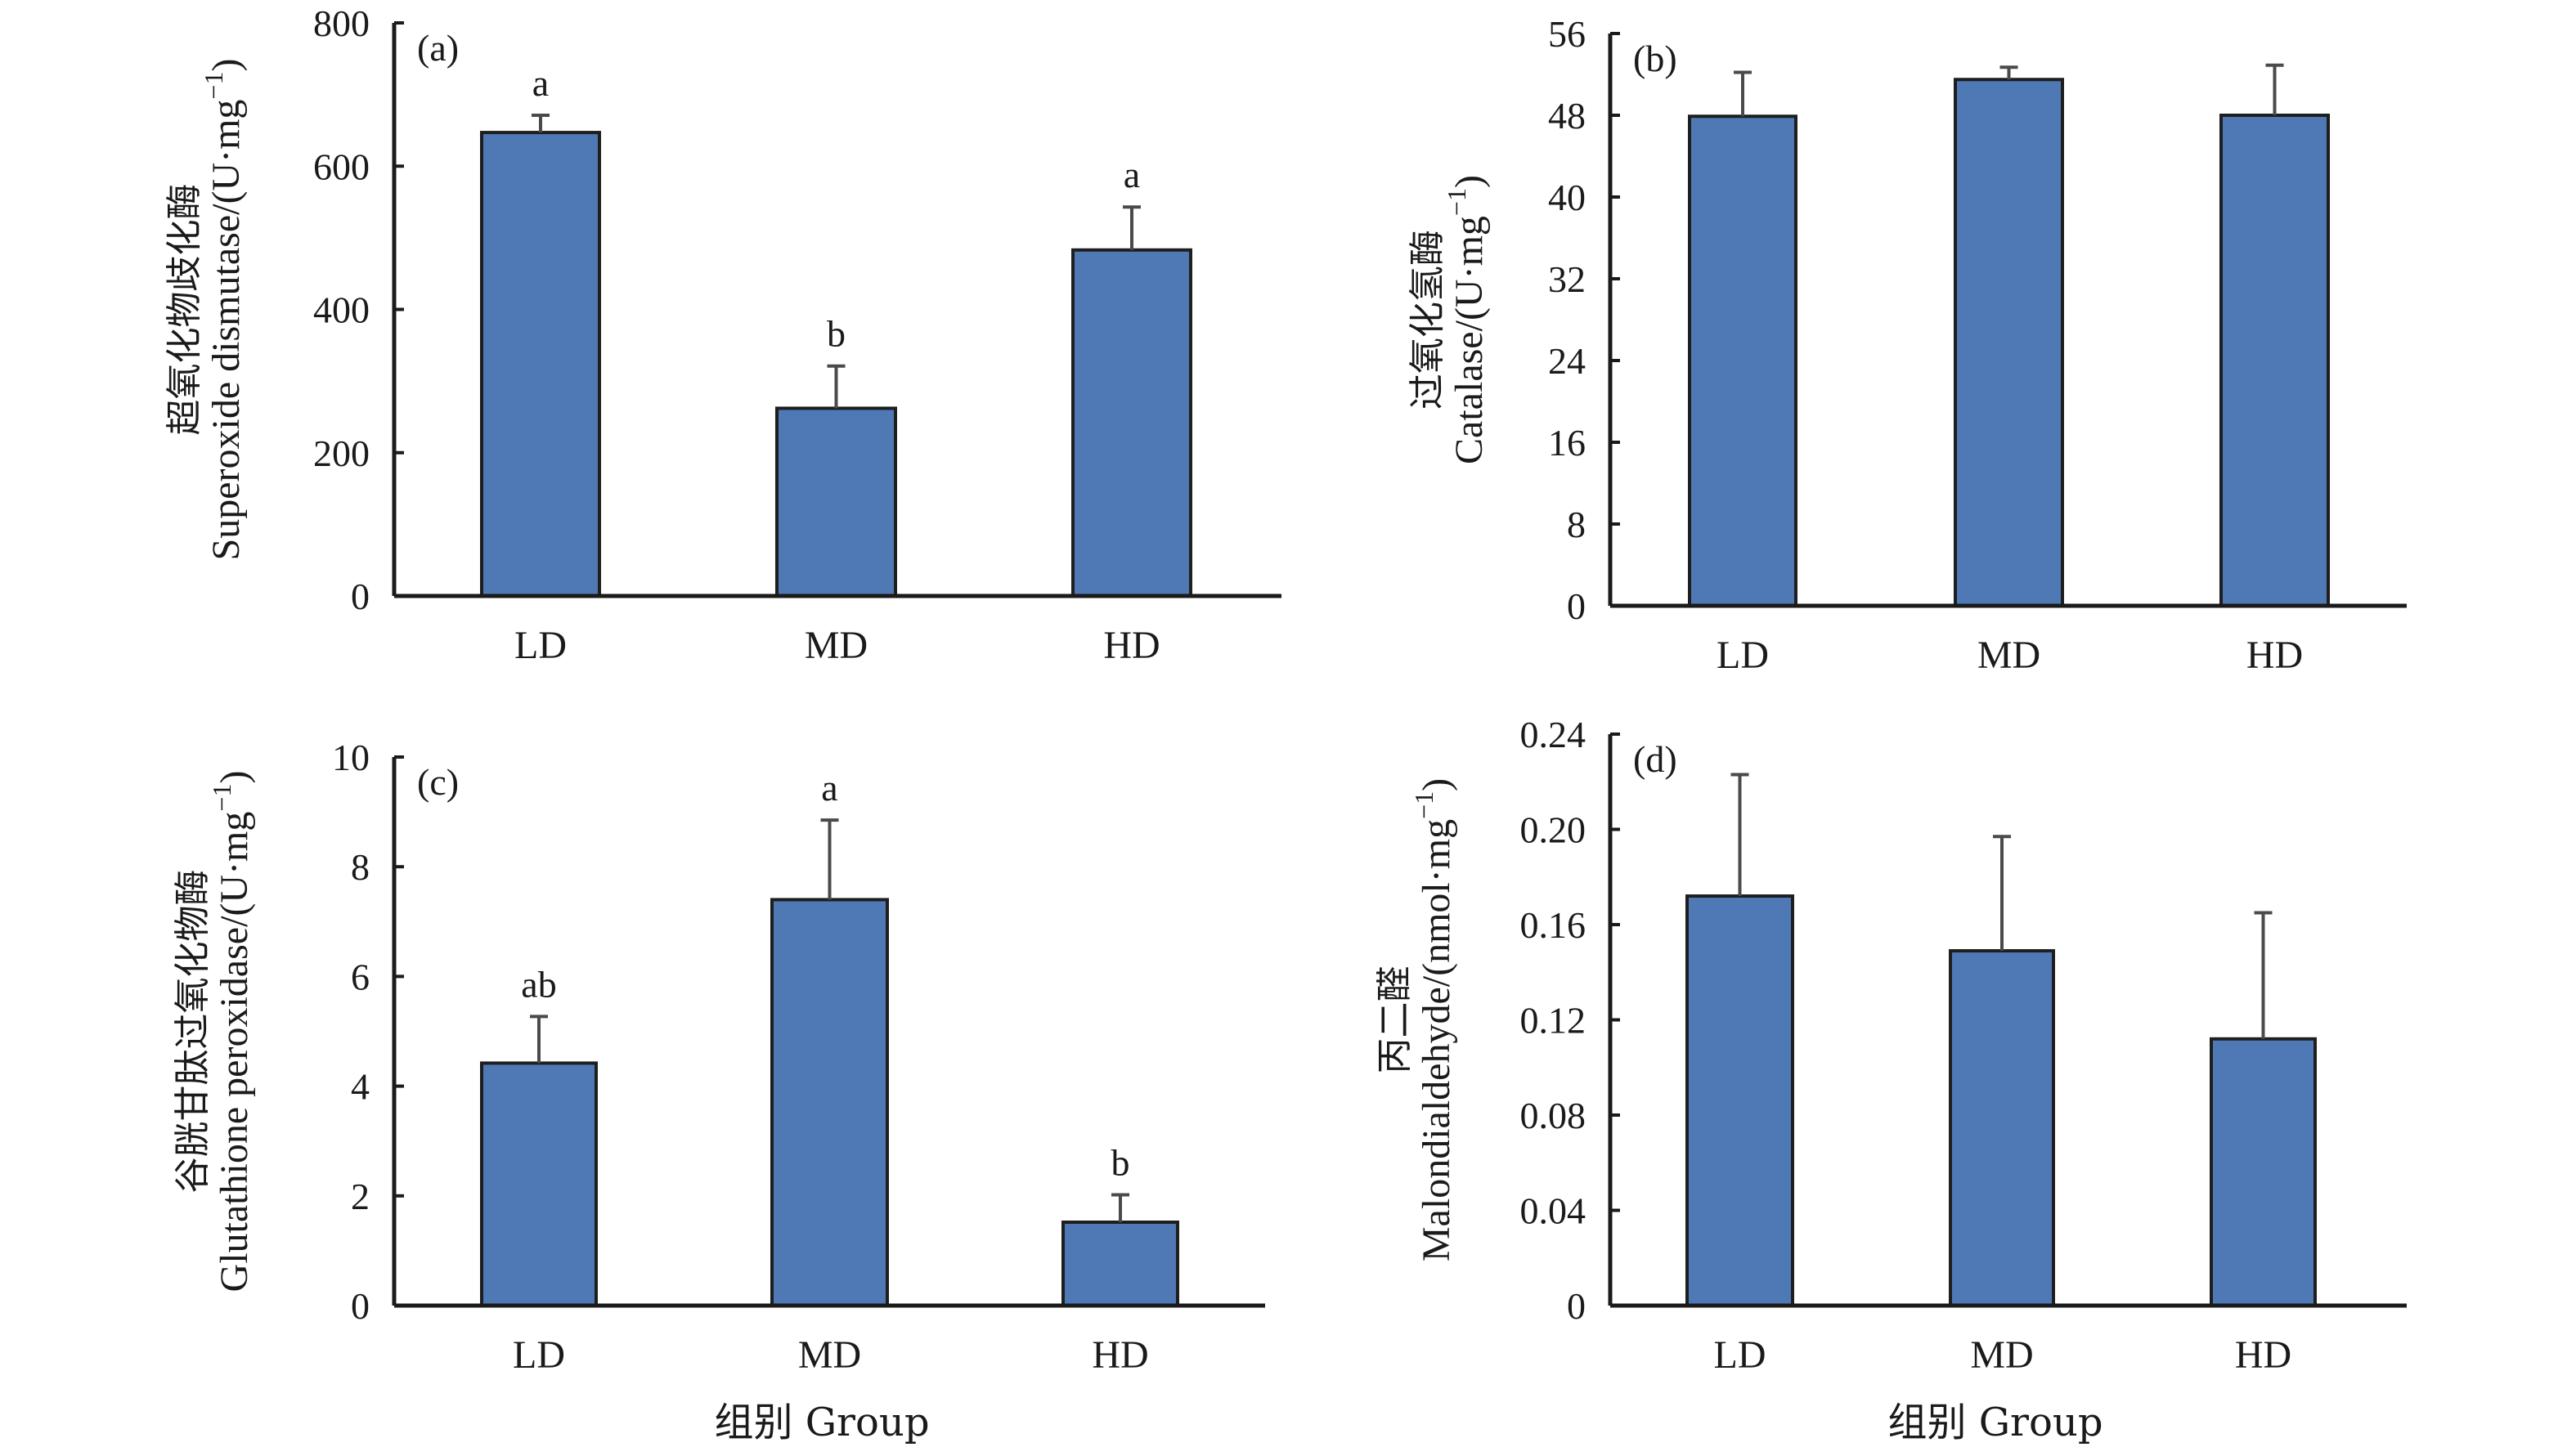 The height and width of the screenshot is (1456, 2576). I want to click on y-tick-label: 200, so click(342, 453).